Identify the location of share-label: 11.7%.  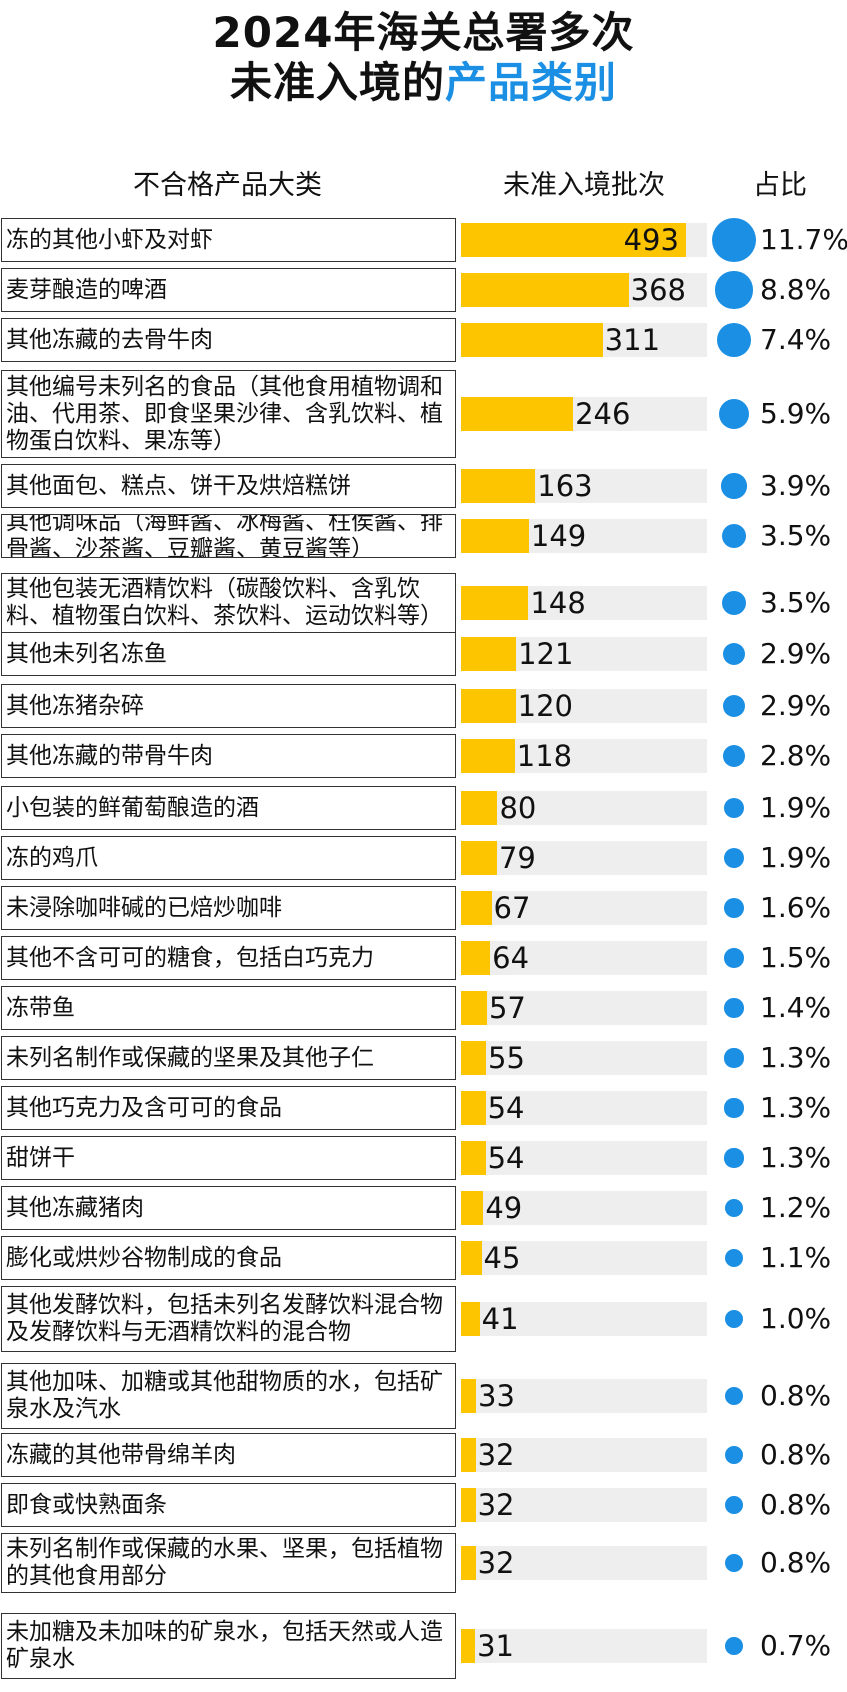
(803, 239).